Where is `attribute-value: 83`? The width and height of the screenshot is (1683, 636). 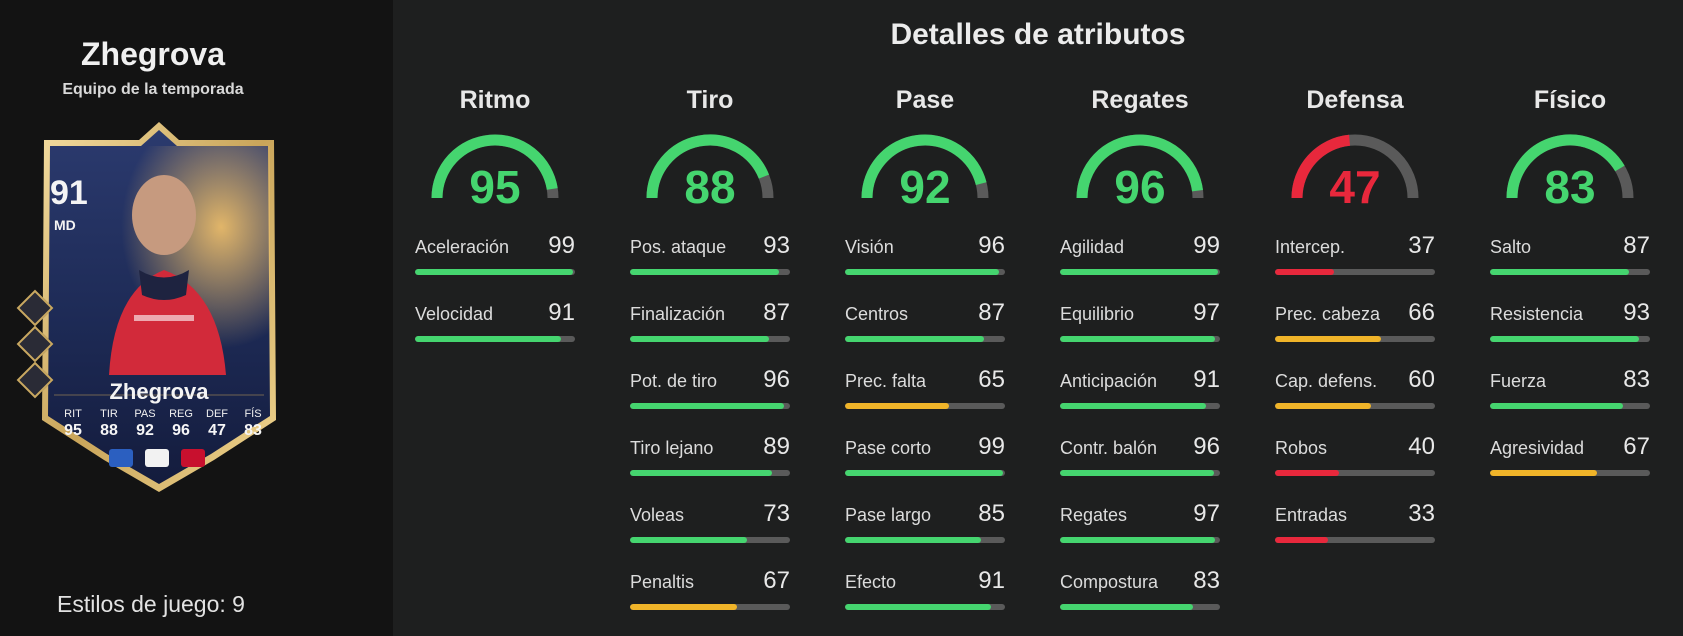 attribute-value: 83 is located at coordinates (1206, 580).